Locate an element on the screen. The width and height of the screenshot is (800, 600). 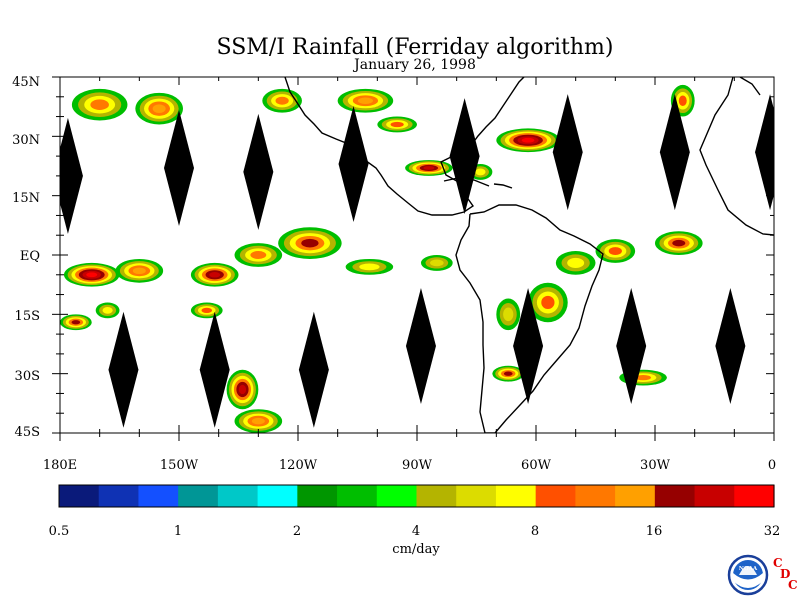
lon-label-0: 0 is located at coordinates (772, 465).